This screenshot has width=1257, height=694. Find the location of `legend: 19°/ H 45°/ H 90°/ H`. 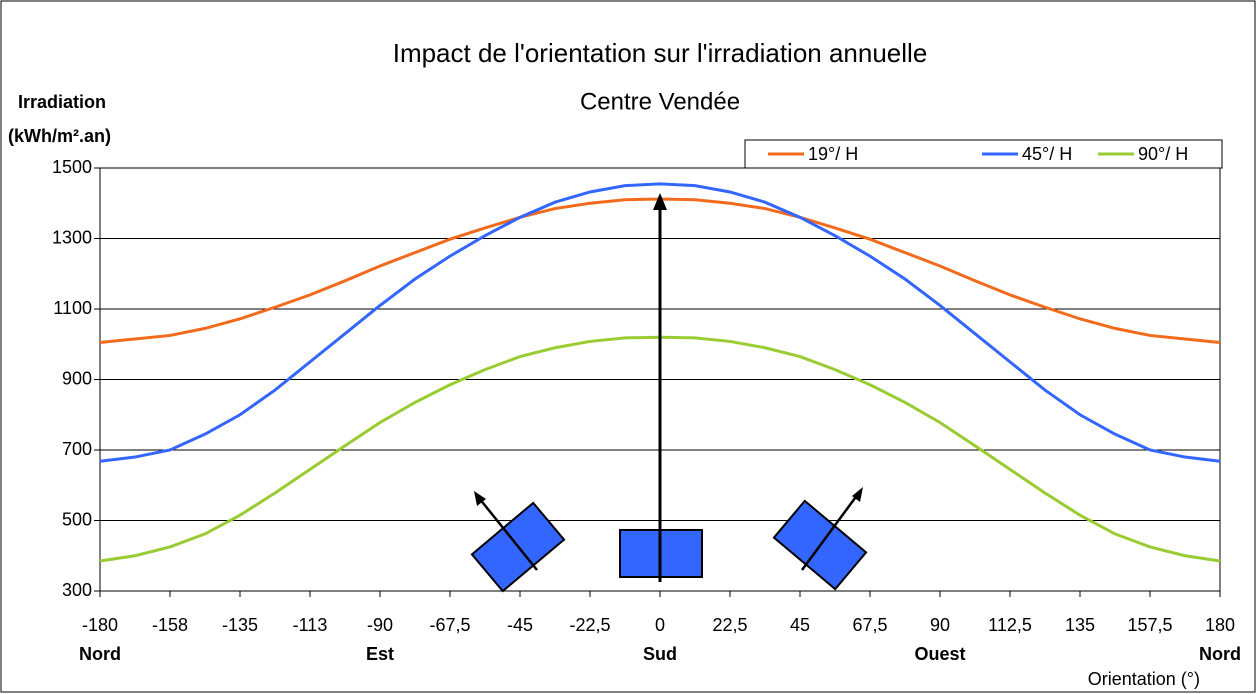

legend: 19°/ H 45°/ H 90°/ H is located at coordinates (983, 154).